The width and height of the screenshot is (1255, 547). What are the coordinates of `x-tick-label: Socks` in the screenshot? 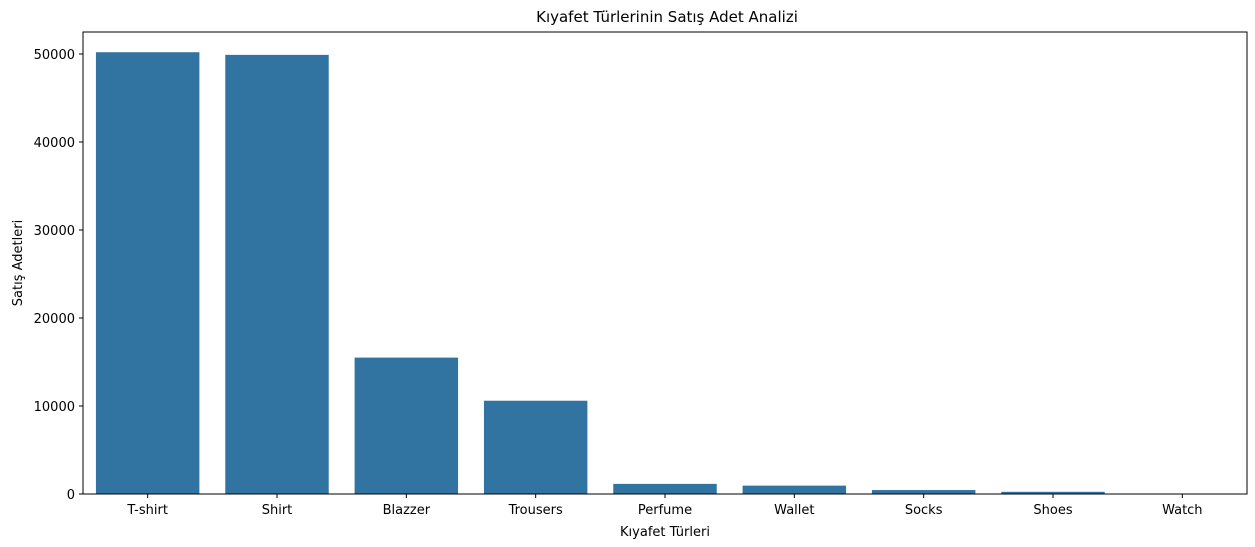 It's located at (924, 510).